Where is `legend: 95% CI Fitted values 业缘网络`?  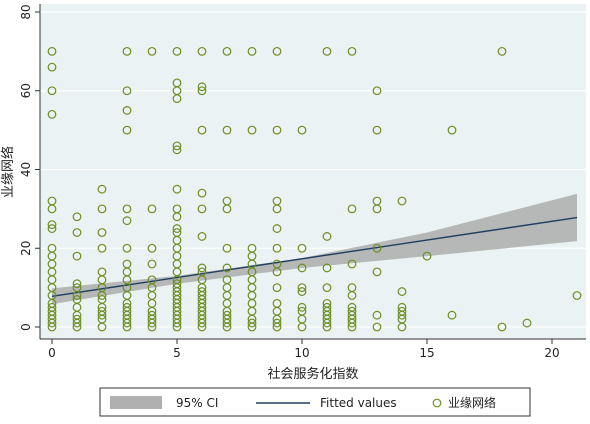 legend: 95% CI Fitted values 业缘网络 is located at coordinates (315, 402).